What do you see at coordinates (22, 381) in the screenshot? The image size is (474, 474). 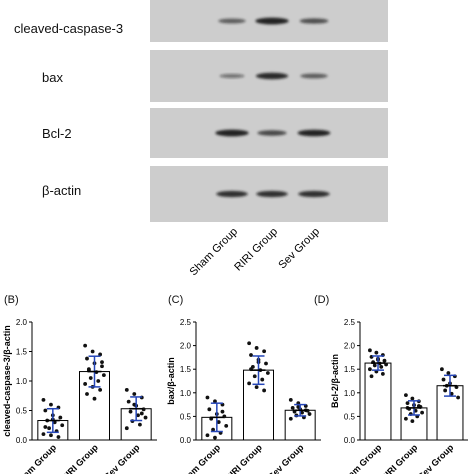 I see `y-tick-label: 1.0` at bounding box center [22, 381].